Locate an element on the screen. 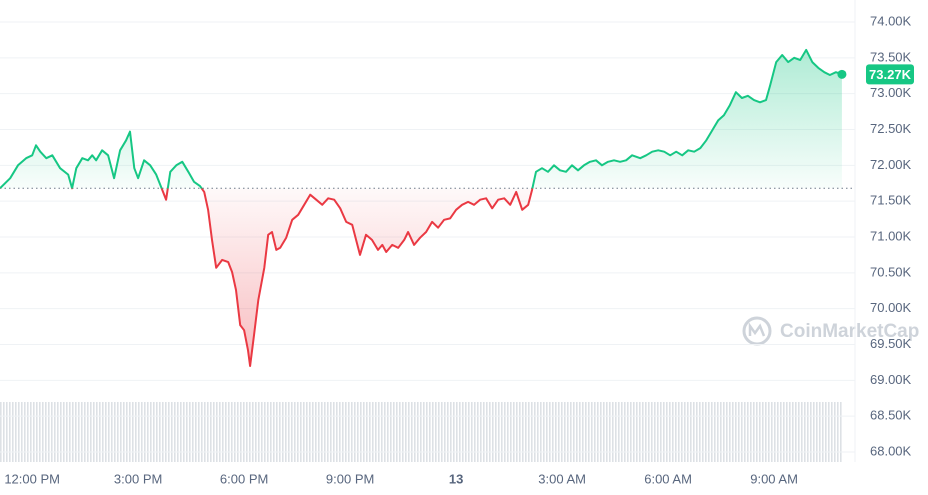 This screenshot has height=495, width=928. y-tick-label: 71.00K is located at coordinates (891, 235).